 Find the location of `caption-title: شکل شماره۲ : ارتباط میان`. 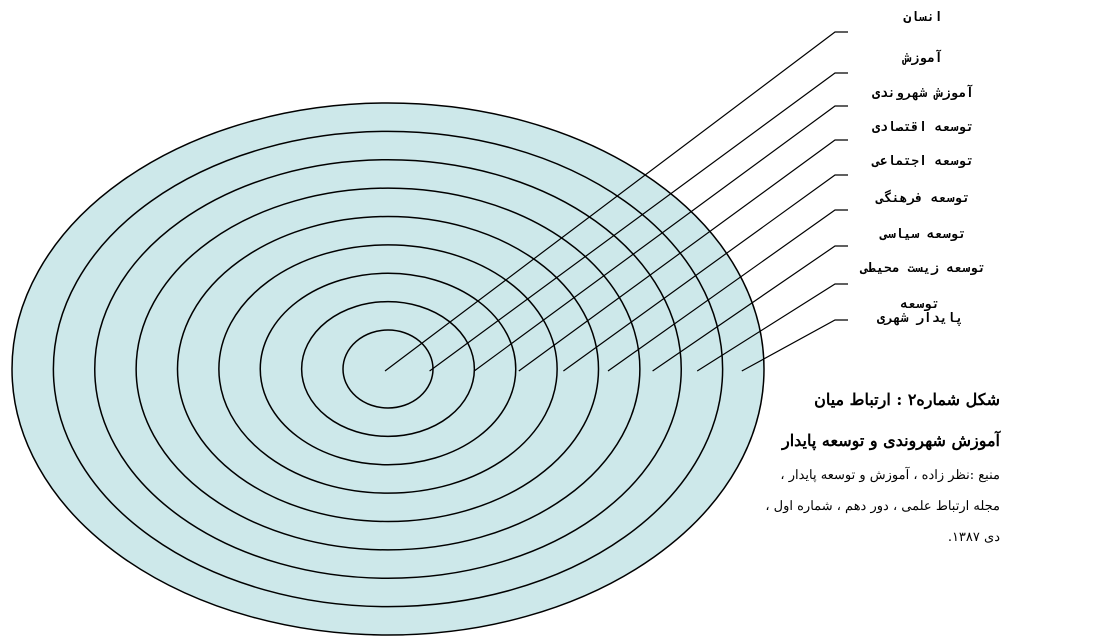

caption-title: شکل شماره۲ : ارتباط میان is located at coordinates (907, 399).